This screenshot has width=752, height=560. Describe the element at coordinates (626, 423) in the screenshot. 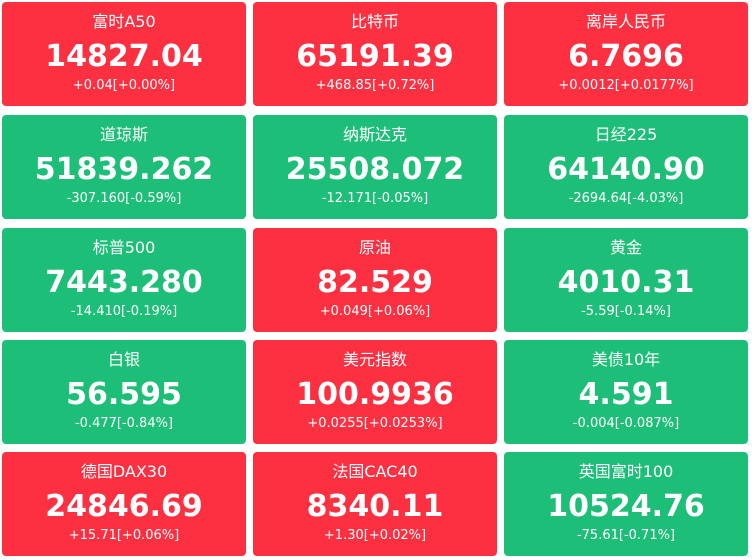

I see `tile-change: -0.004[-0.087%]` at that location.